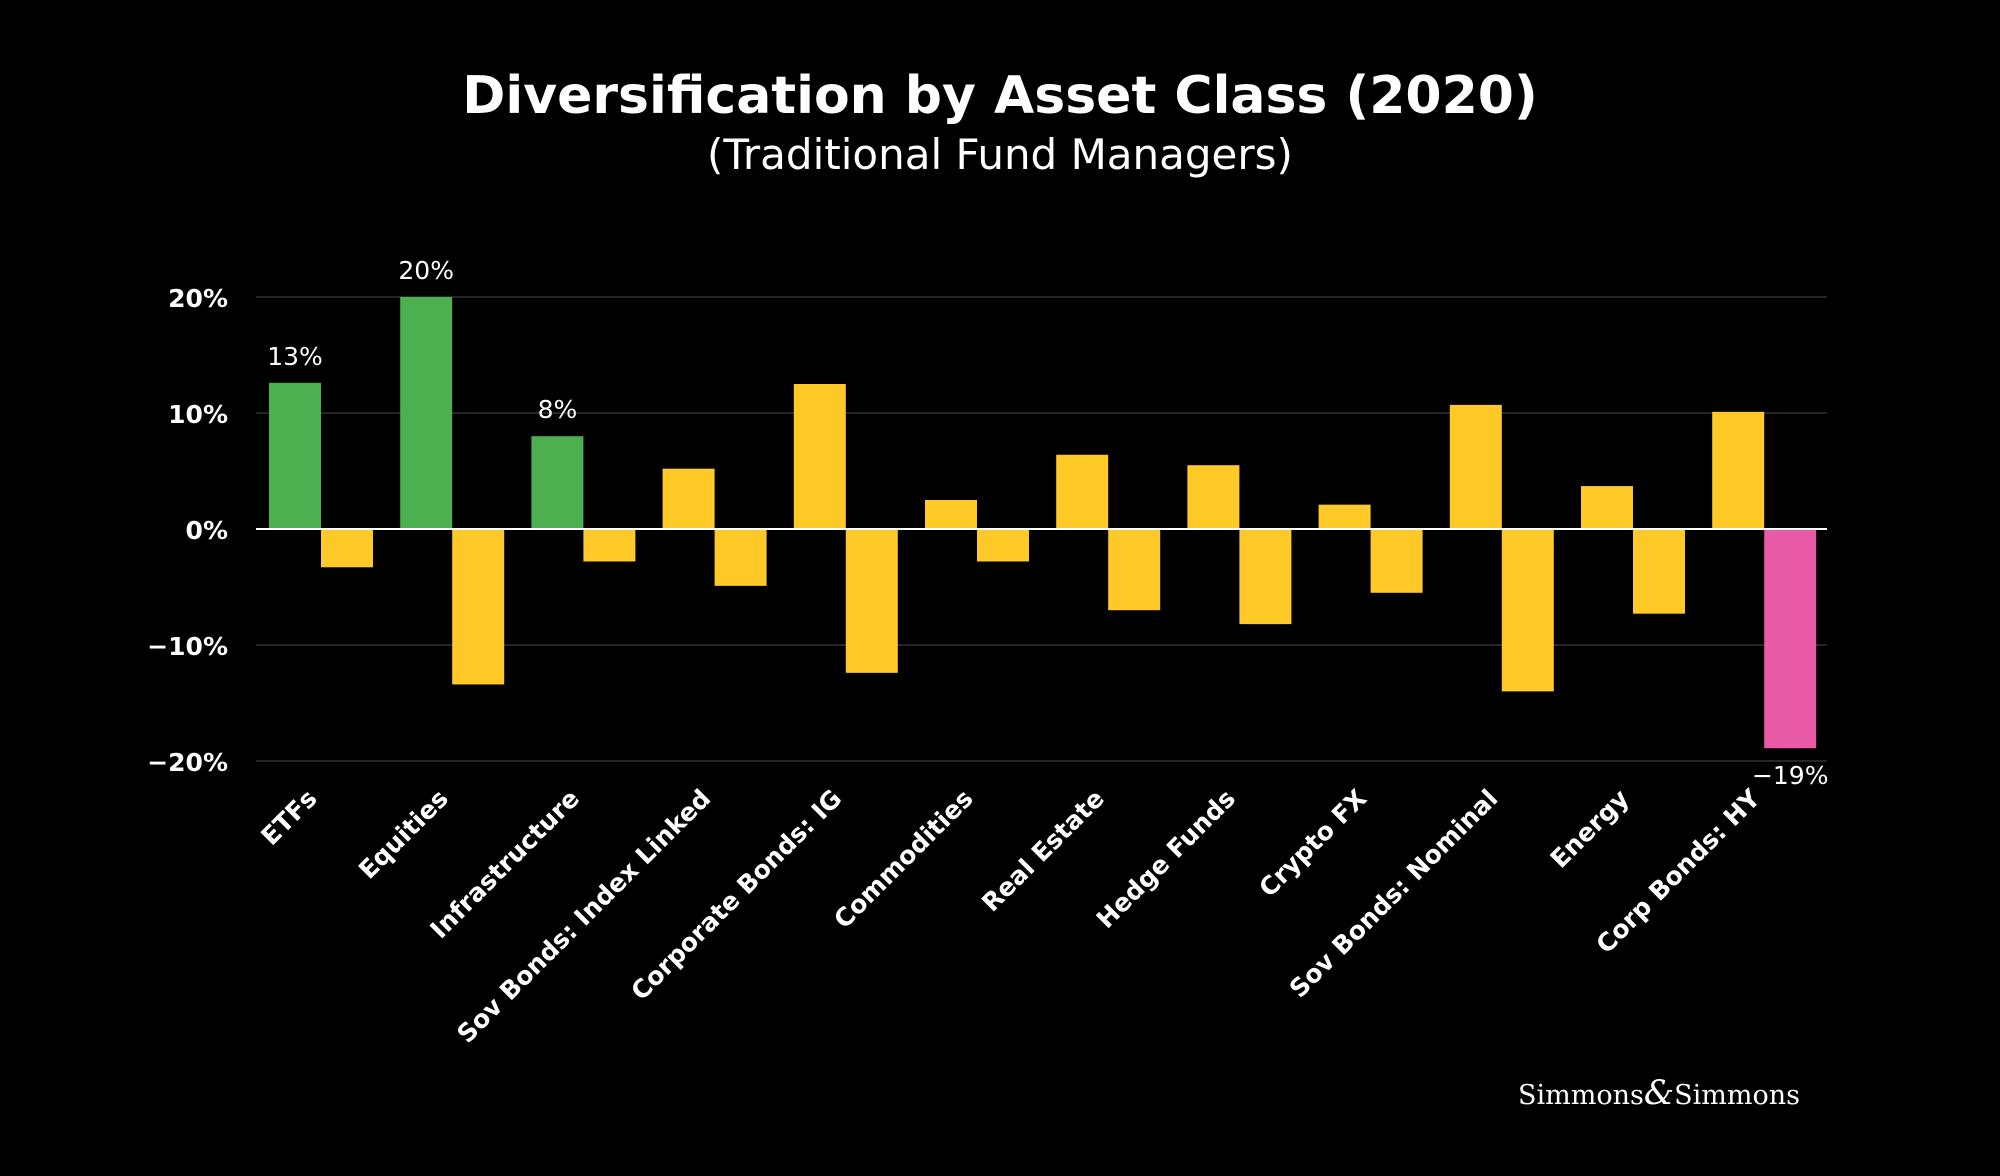  Describe the element at coordinates (207, 530) in the screenshot. I see `y-tick-label: 0%` at that location.